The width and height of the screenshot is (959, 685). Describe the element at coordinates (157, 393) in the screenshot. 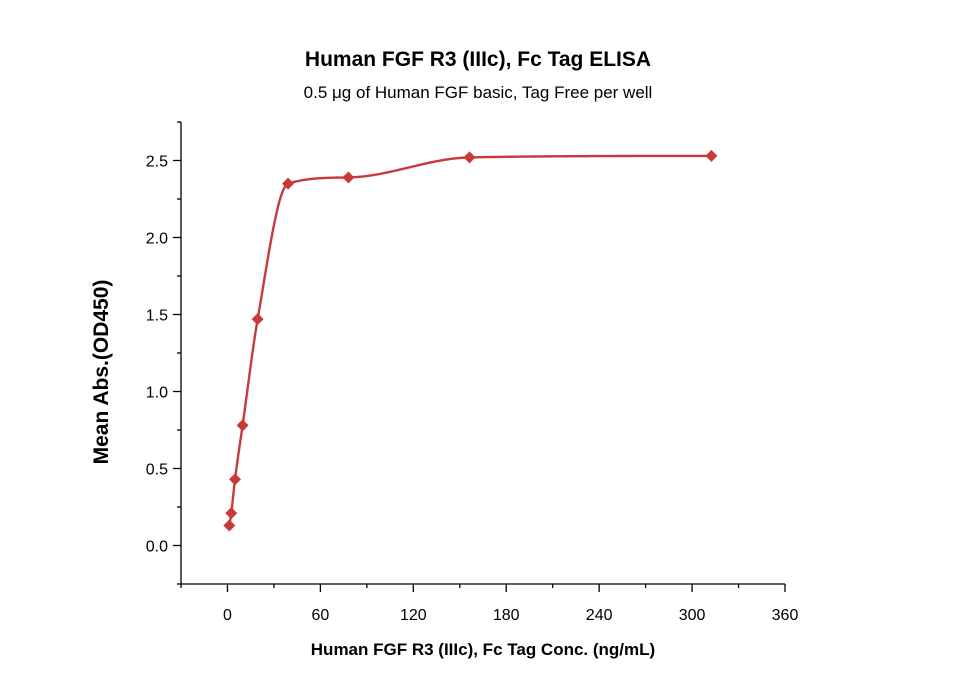

I see `y-tick-label: 1.0` at that location.